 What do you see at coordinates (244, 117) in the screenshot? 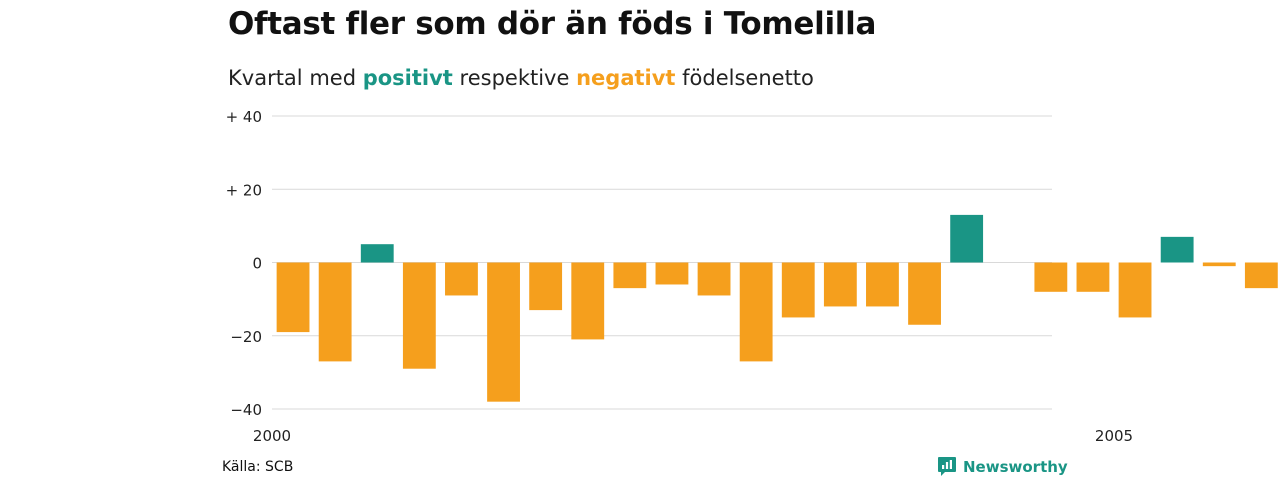
I see `y-tick-label: + 40` at bounding box center [244, 117].